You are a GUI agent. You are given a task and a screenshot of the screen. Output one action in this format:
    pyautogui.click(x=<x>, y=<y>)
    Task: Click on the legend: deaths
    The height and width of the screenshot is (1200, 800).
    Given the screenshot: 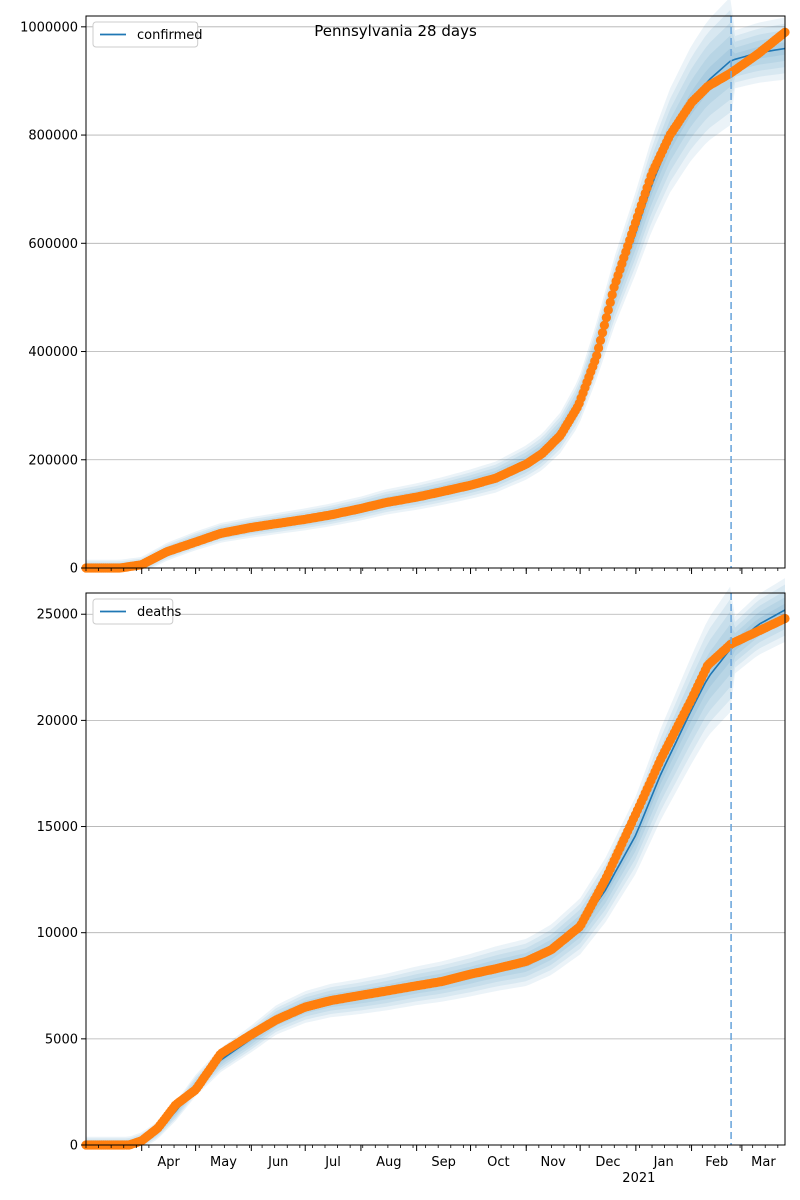 What is the action you would take?
    pyautogui.click(x=137, y=611)
    